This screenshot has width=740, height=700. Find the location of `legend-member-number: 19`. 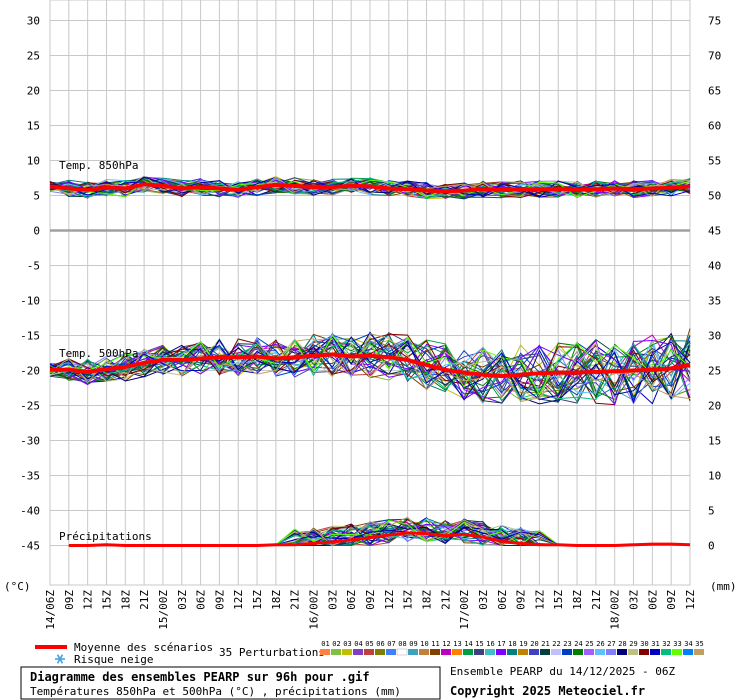

legend-member-number: 19 is located at coordinates (523, 644).